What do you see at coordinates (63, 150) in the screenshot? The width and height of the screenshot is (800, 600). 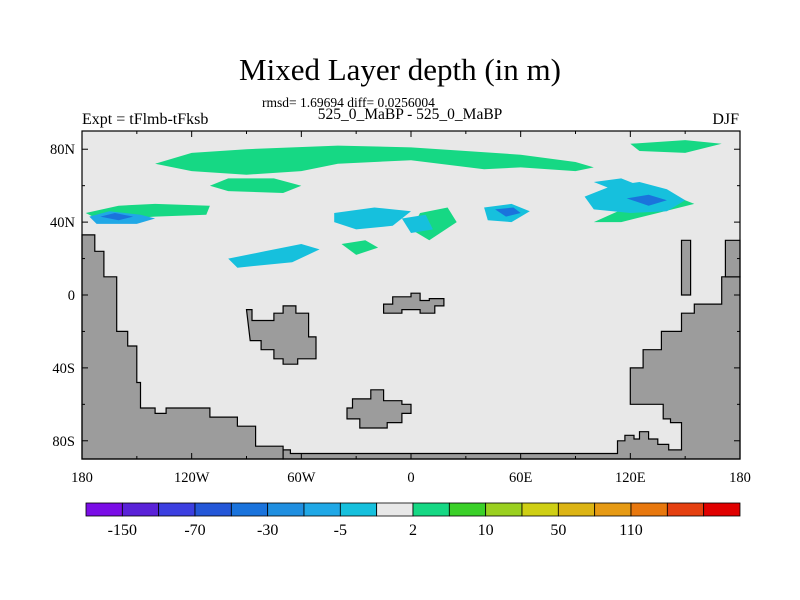 I see `y-tick-label: 80N` at bounding box center [63, 150].